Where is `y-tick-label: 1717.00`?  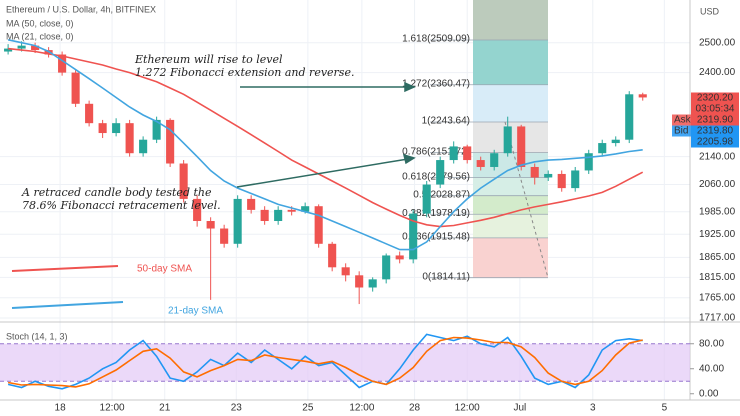 y-tick-label: 1717.00 is located at coordinates (717, 318).